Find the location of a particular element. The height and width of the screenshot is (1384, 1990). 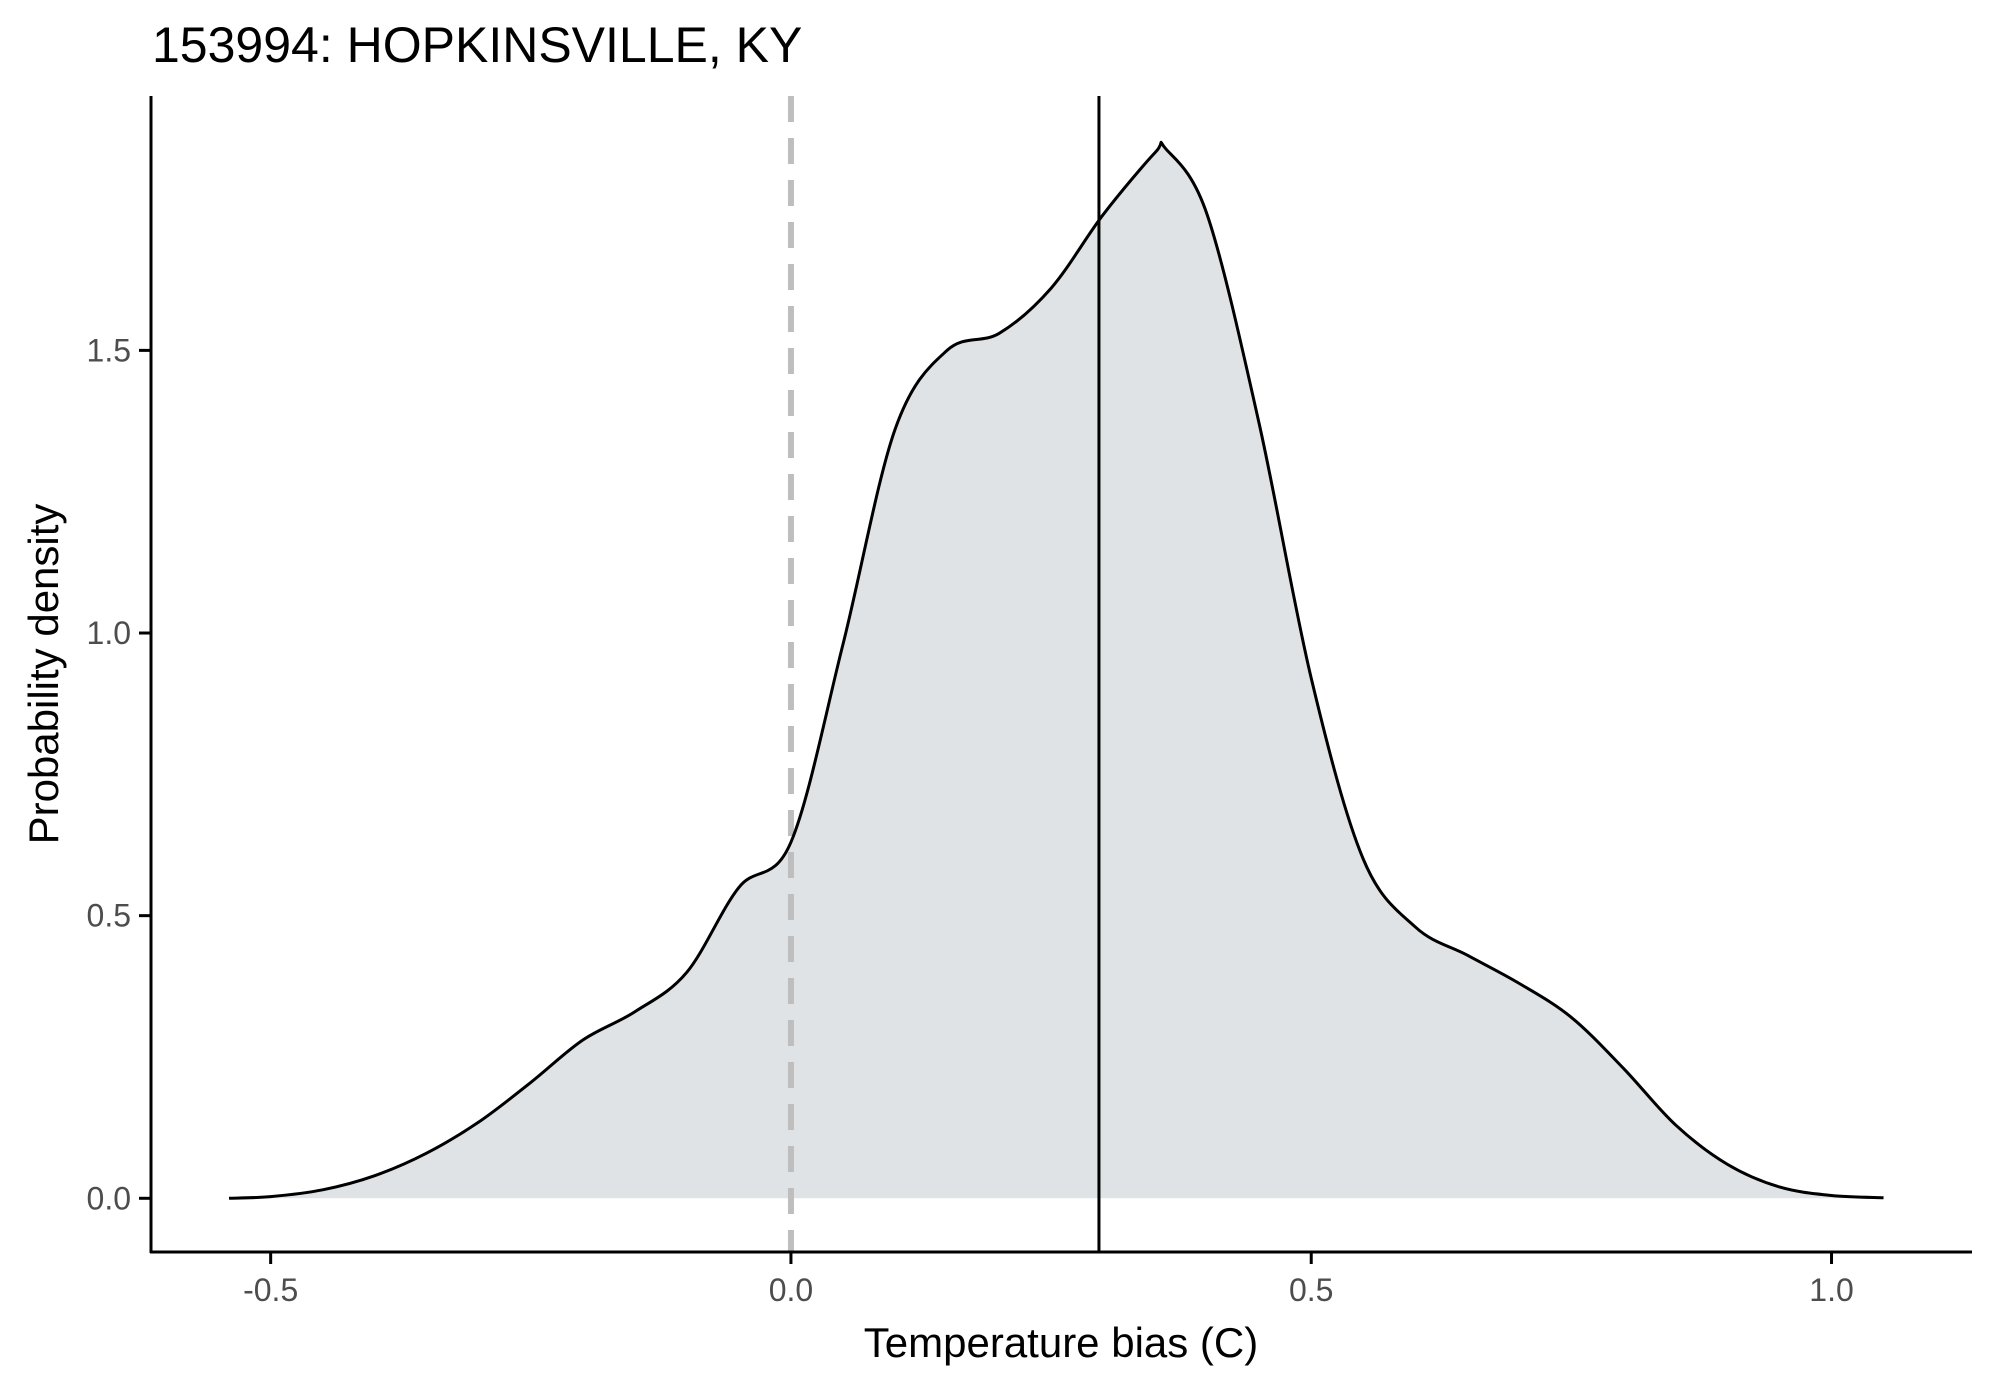

y-tick-label: 0.0 is located at coordinates (109, 1198).